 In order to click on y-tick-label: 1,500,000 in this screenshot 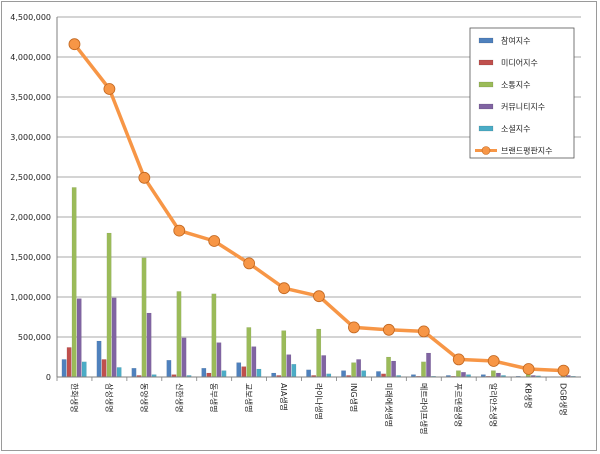, I will do `click(30, 257)`.